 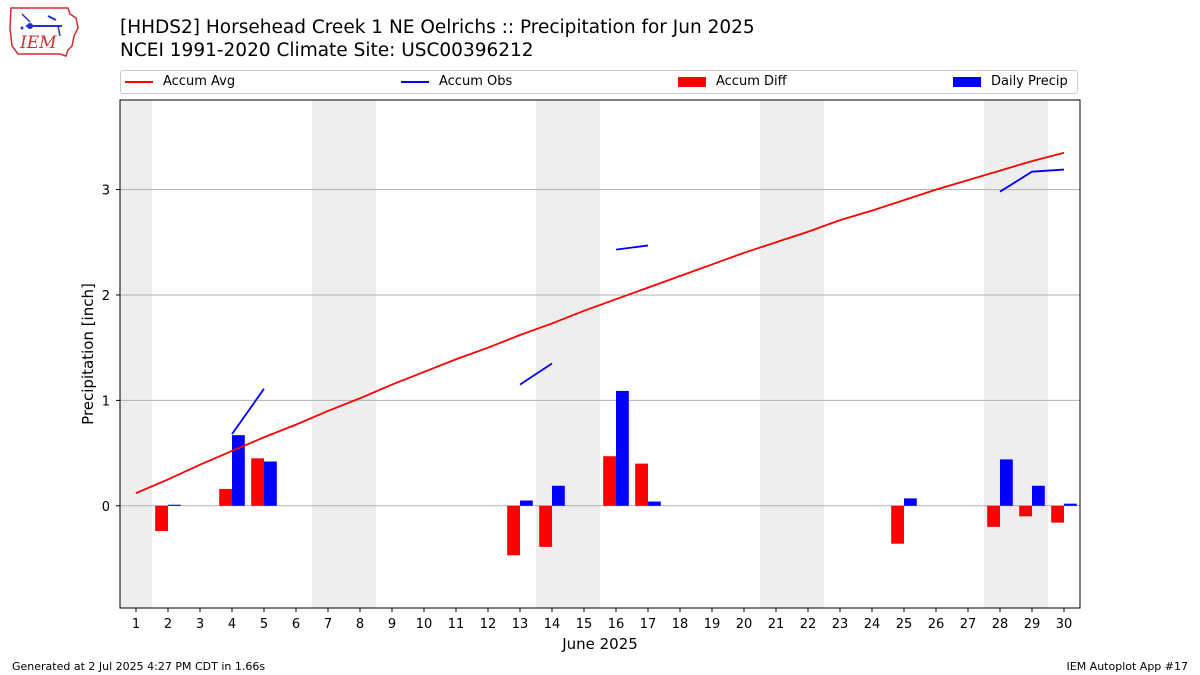 What do you see at coordinates (1127, 666) in the screenshot?
I see `footer-app: IEM Autoplot App #17` at bounding box center [1127, 666].